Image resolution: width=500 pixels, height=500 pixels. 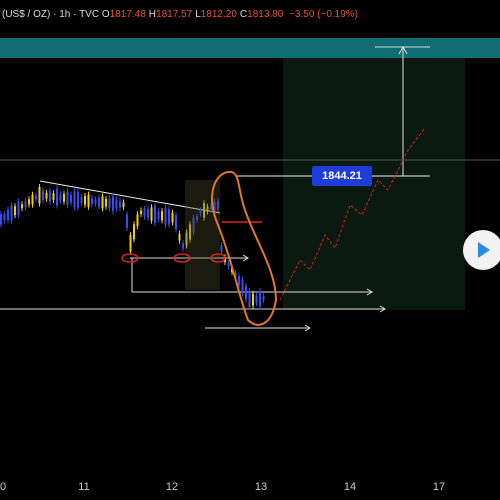 What do you see at coordinates (222, 487) in the screenshot?
I see `x-axis: 0 11 12 13 14 17` at bounding box center [222, 487].